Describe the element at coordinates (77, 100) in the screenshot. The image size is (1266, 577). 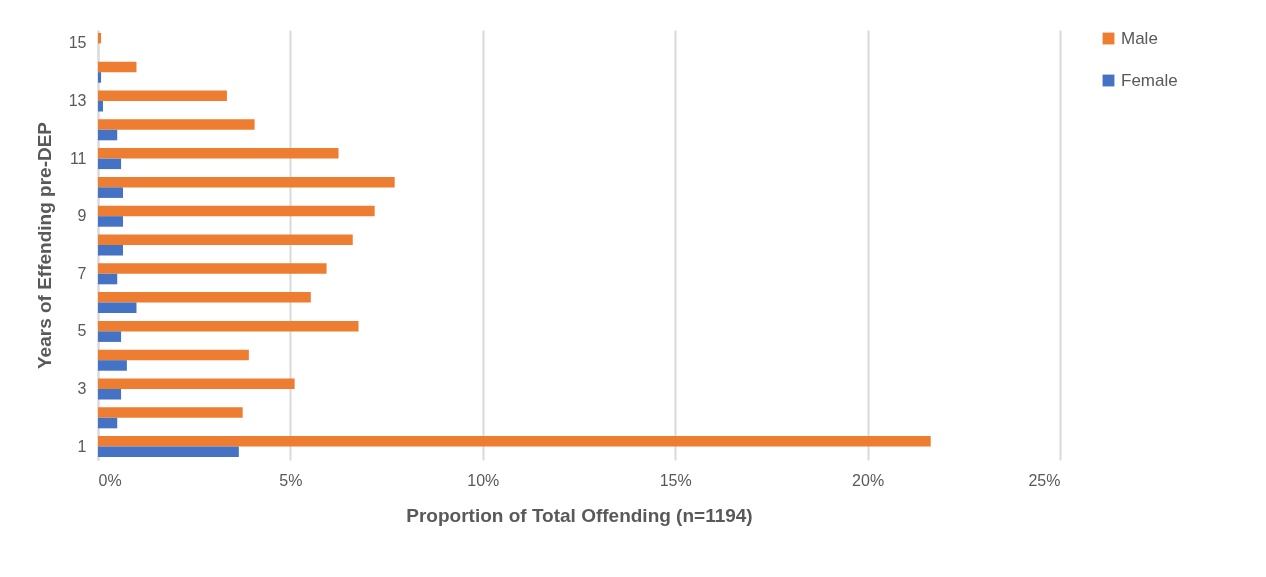
I see `y-tick-label: 13` at that location.